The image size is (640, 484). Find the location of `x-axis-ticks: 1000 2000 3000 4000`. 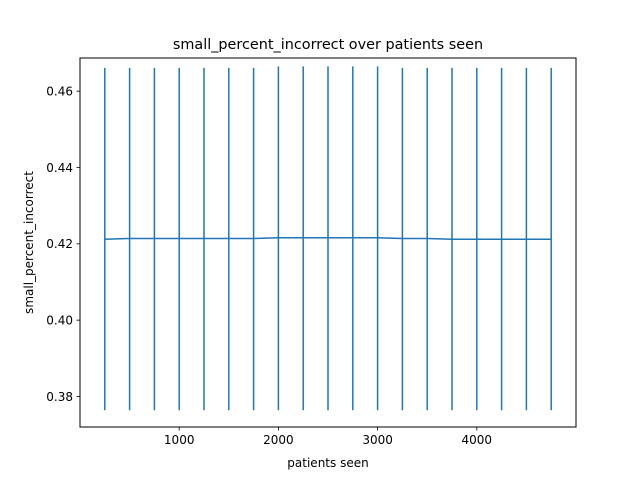

x-axis-ticks: 1000 2000 3000 4000 is located at coordinates (328, 437).